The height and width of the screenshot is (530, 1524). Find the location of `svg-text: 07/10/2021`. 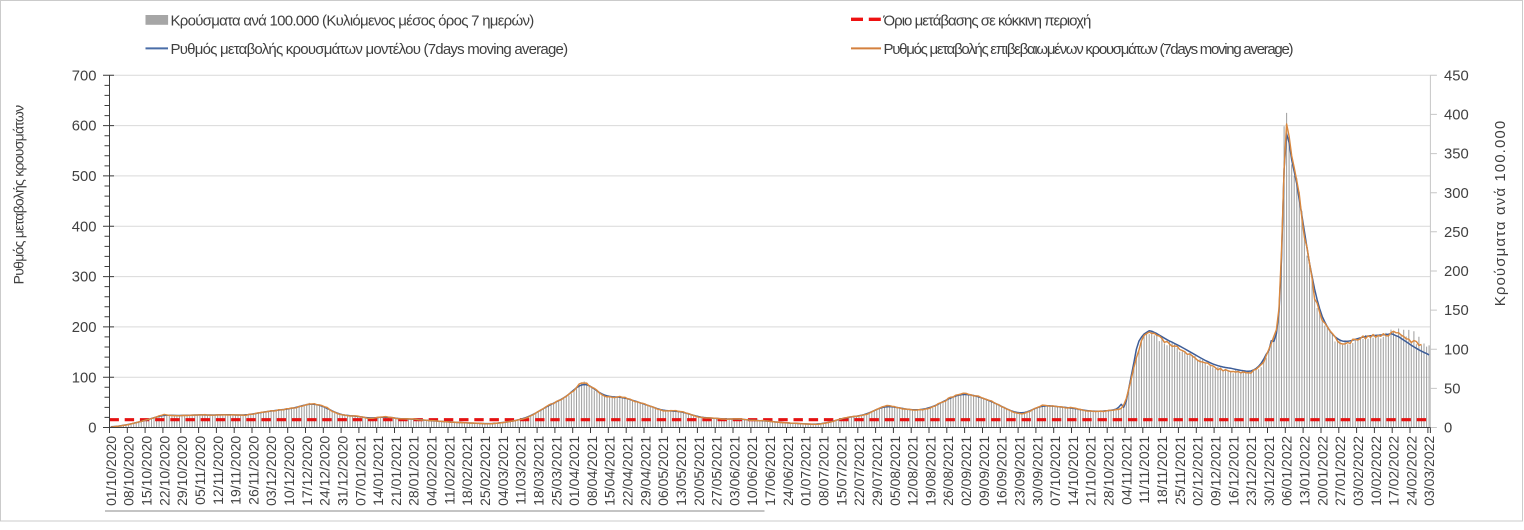

svg-text: 07/10/2021 is located at coordinates (1055, 471).